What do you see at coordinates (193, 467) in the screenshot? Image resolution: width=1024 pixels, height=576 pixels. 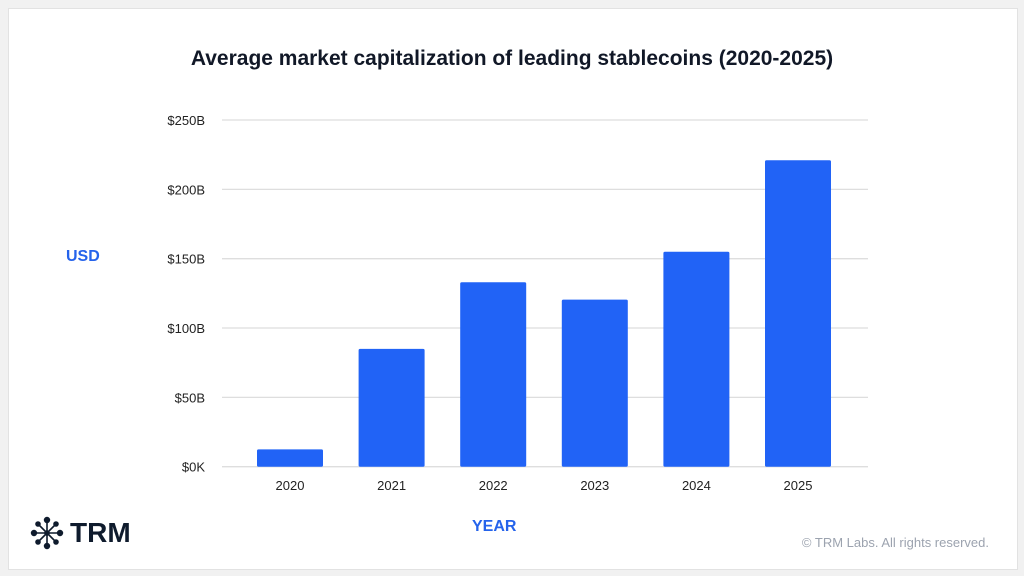 I see `y-tick-label: $0K` at bounding box center [193, 467].